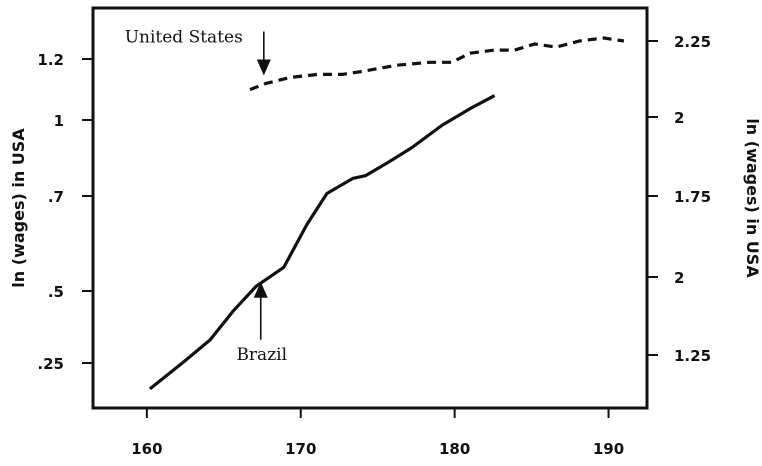 This screenshot has height=466, width=762. What do you see at coordinates (65, 212) in the screenshot?
I see `left-axis: .25 .5 .7 1 1.2` at bounding box center [65, 212].